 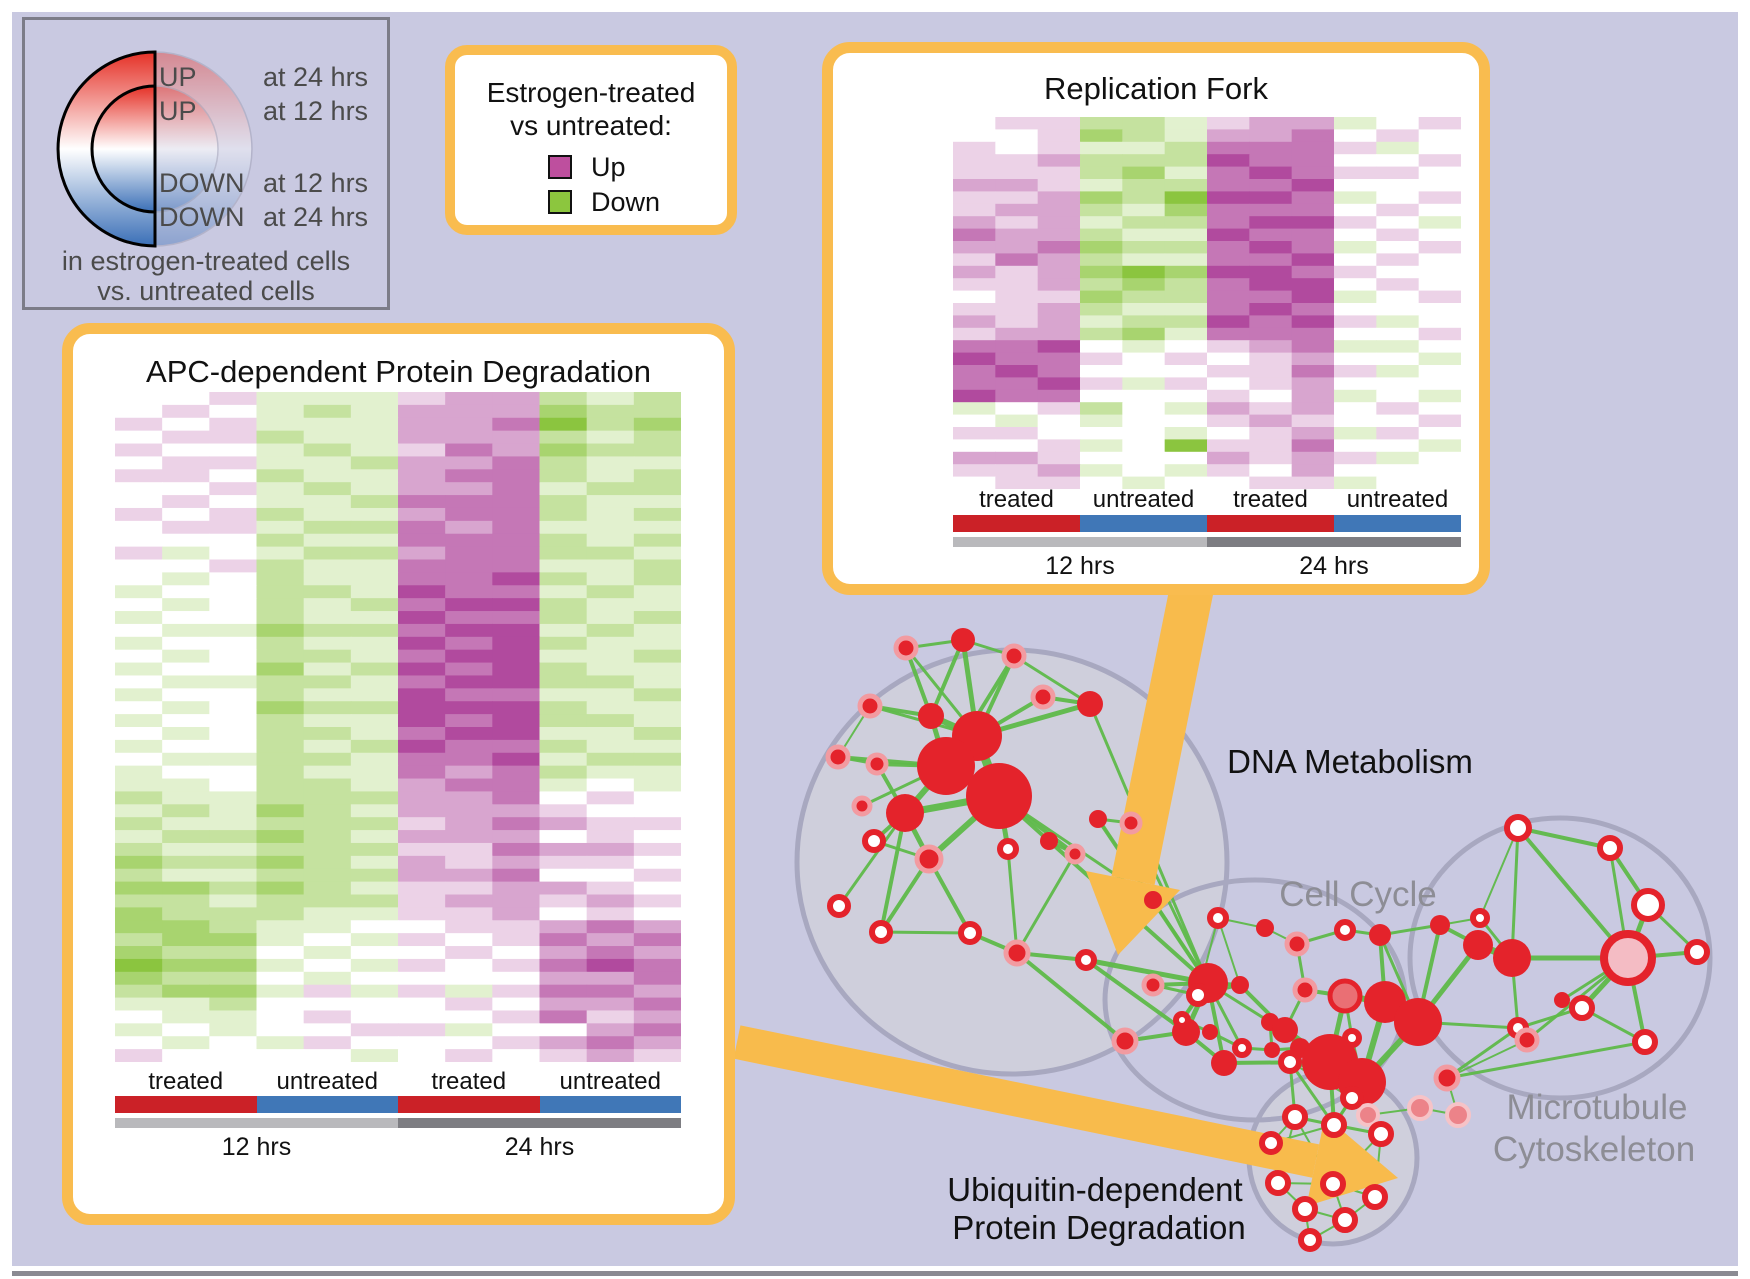 I want to click on ring-dat12-label: at 12 hrs, so click(x=316, y=183).